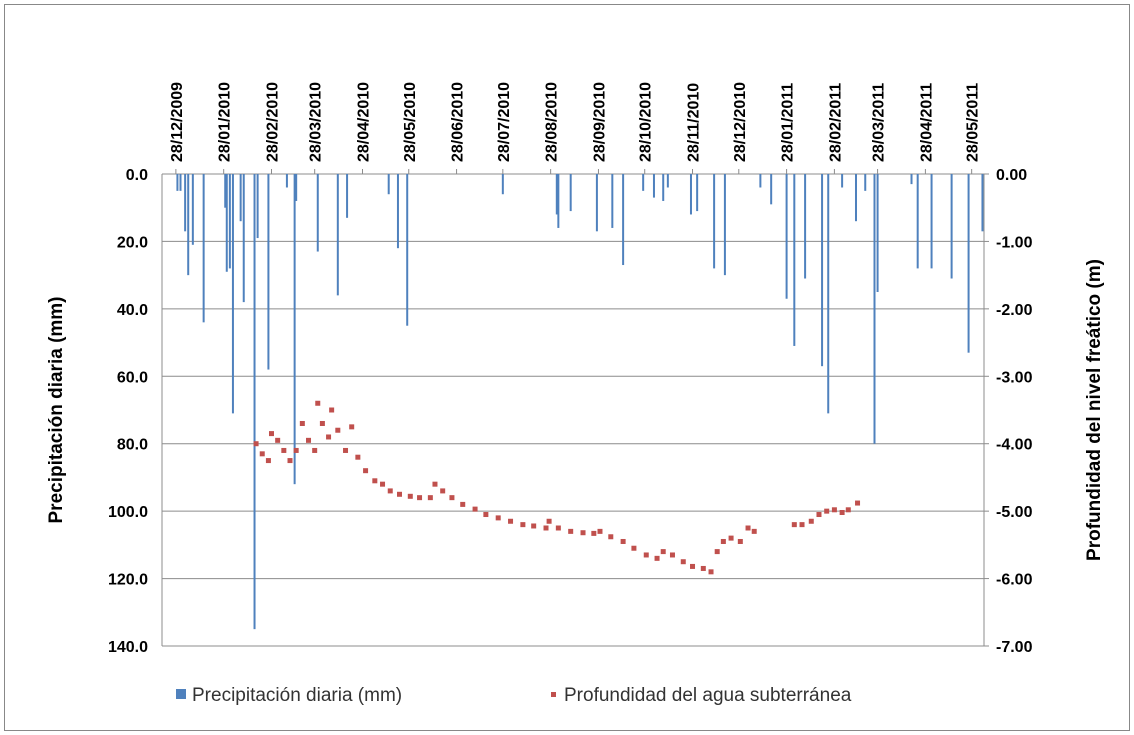  What do you see at coordinates (1014, 242) in the screenshot?
I see `y2-tick-label: -1.00` at bounding box center [1014, 242].